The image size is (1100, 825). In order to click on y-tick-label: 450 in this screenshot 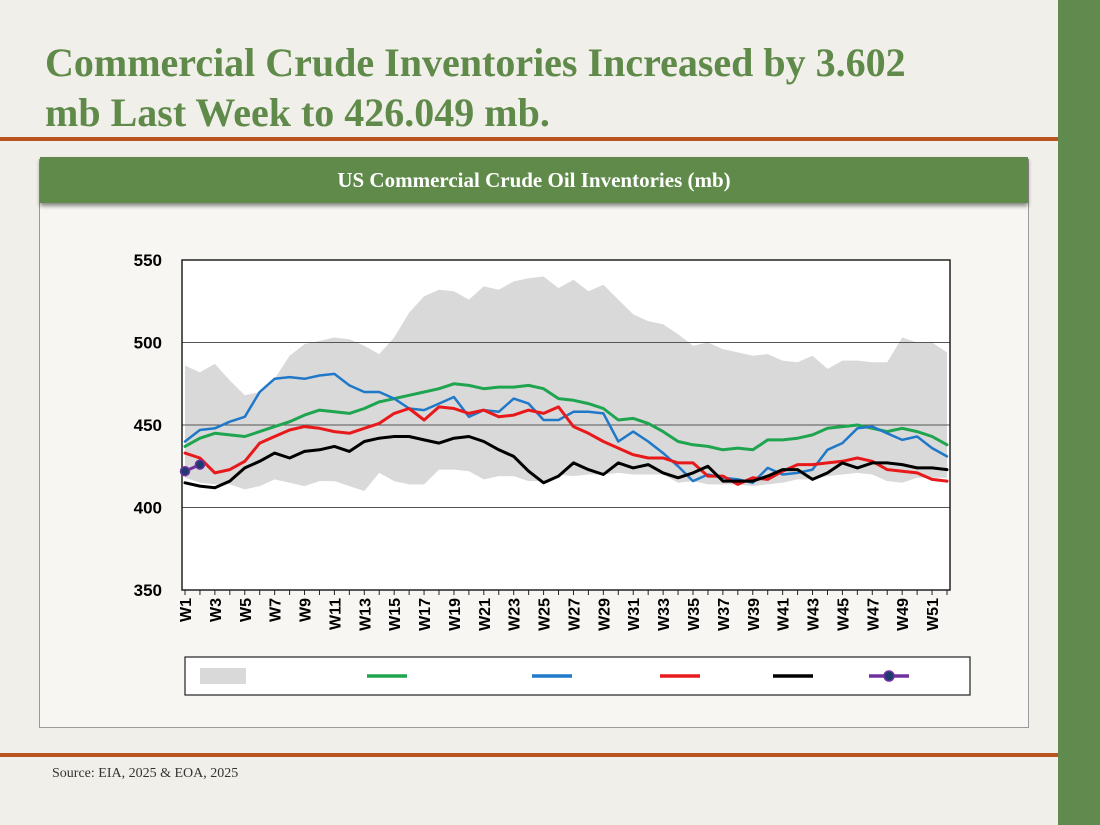, I will do `click(148, 425)`.